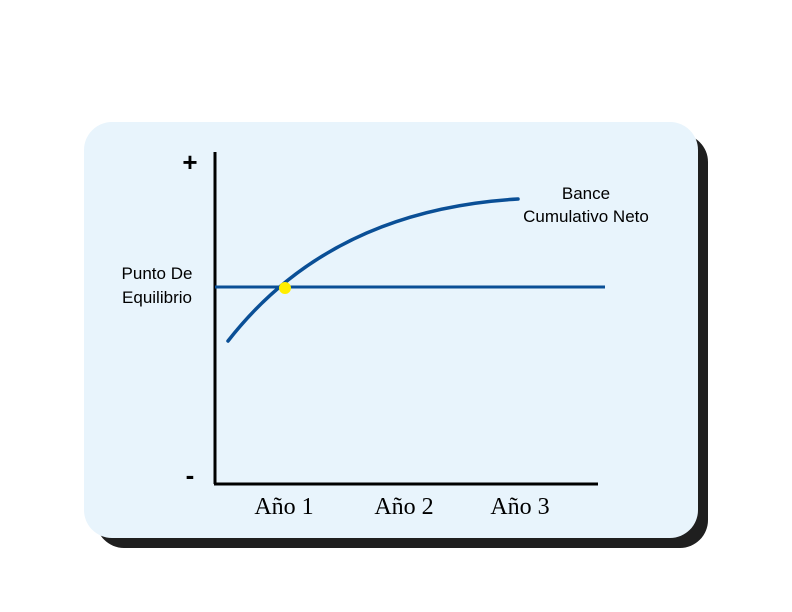 Image resolution: width=792 pixels, height=612 pixels. Describe the element at coordinates (586, 193) in the screenshot. I see `curve-label-line1: Bance` at that location.